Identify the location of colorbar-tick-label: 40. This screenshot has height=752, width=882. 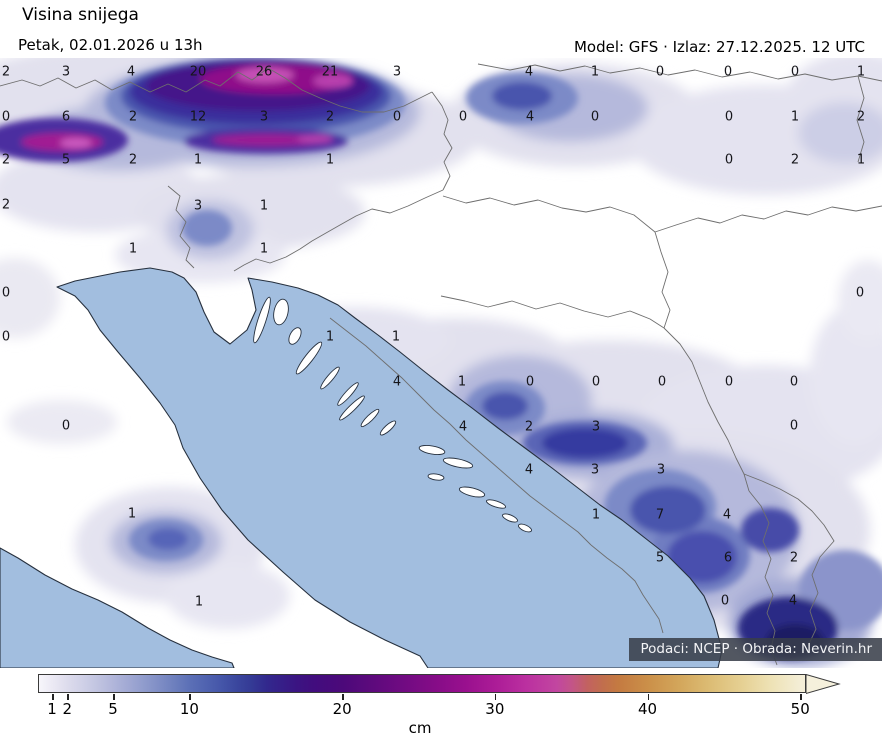
(647, 709).